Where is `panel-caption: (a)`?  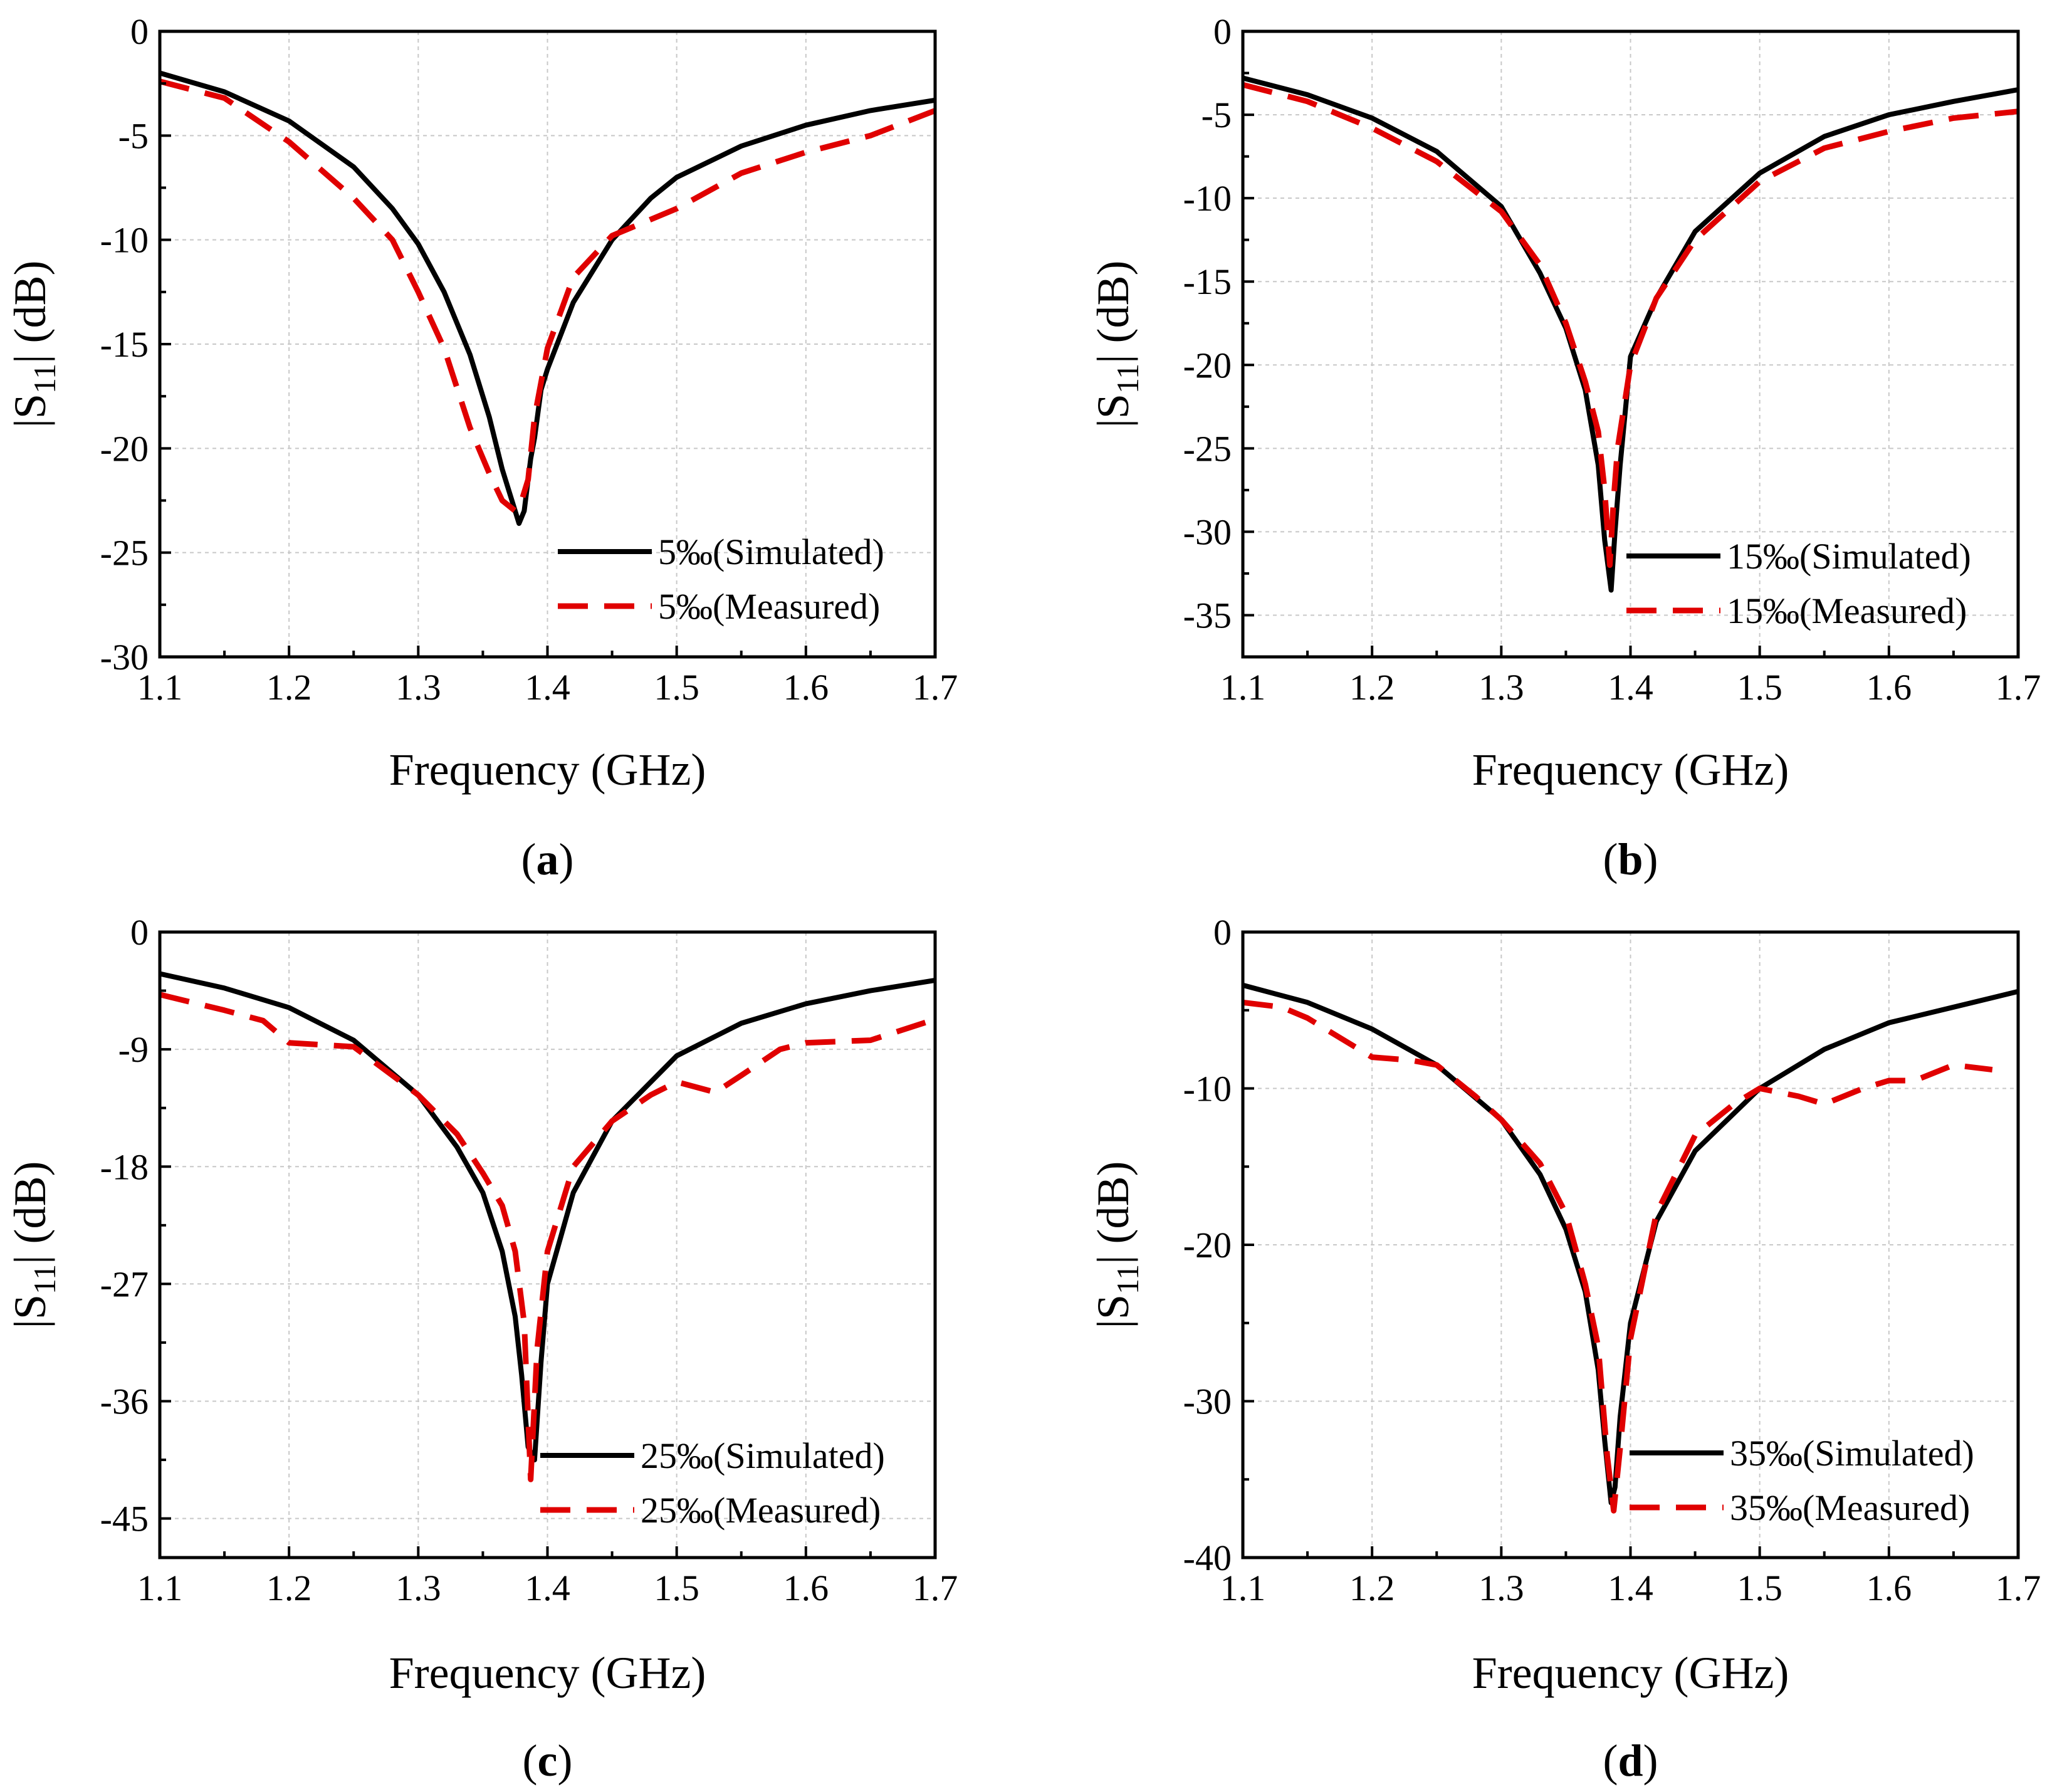
panel-caption: (a) is located at coordinates (547, 859).